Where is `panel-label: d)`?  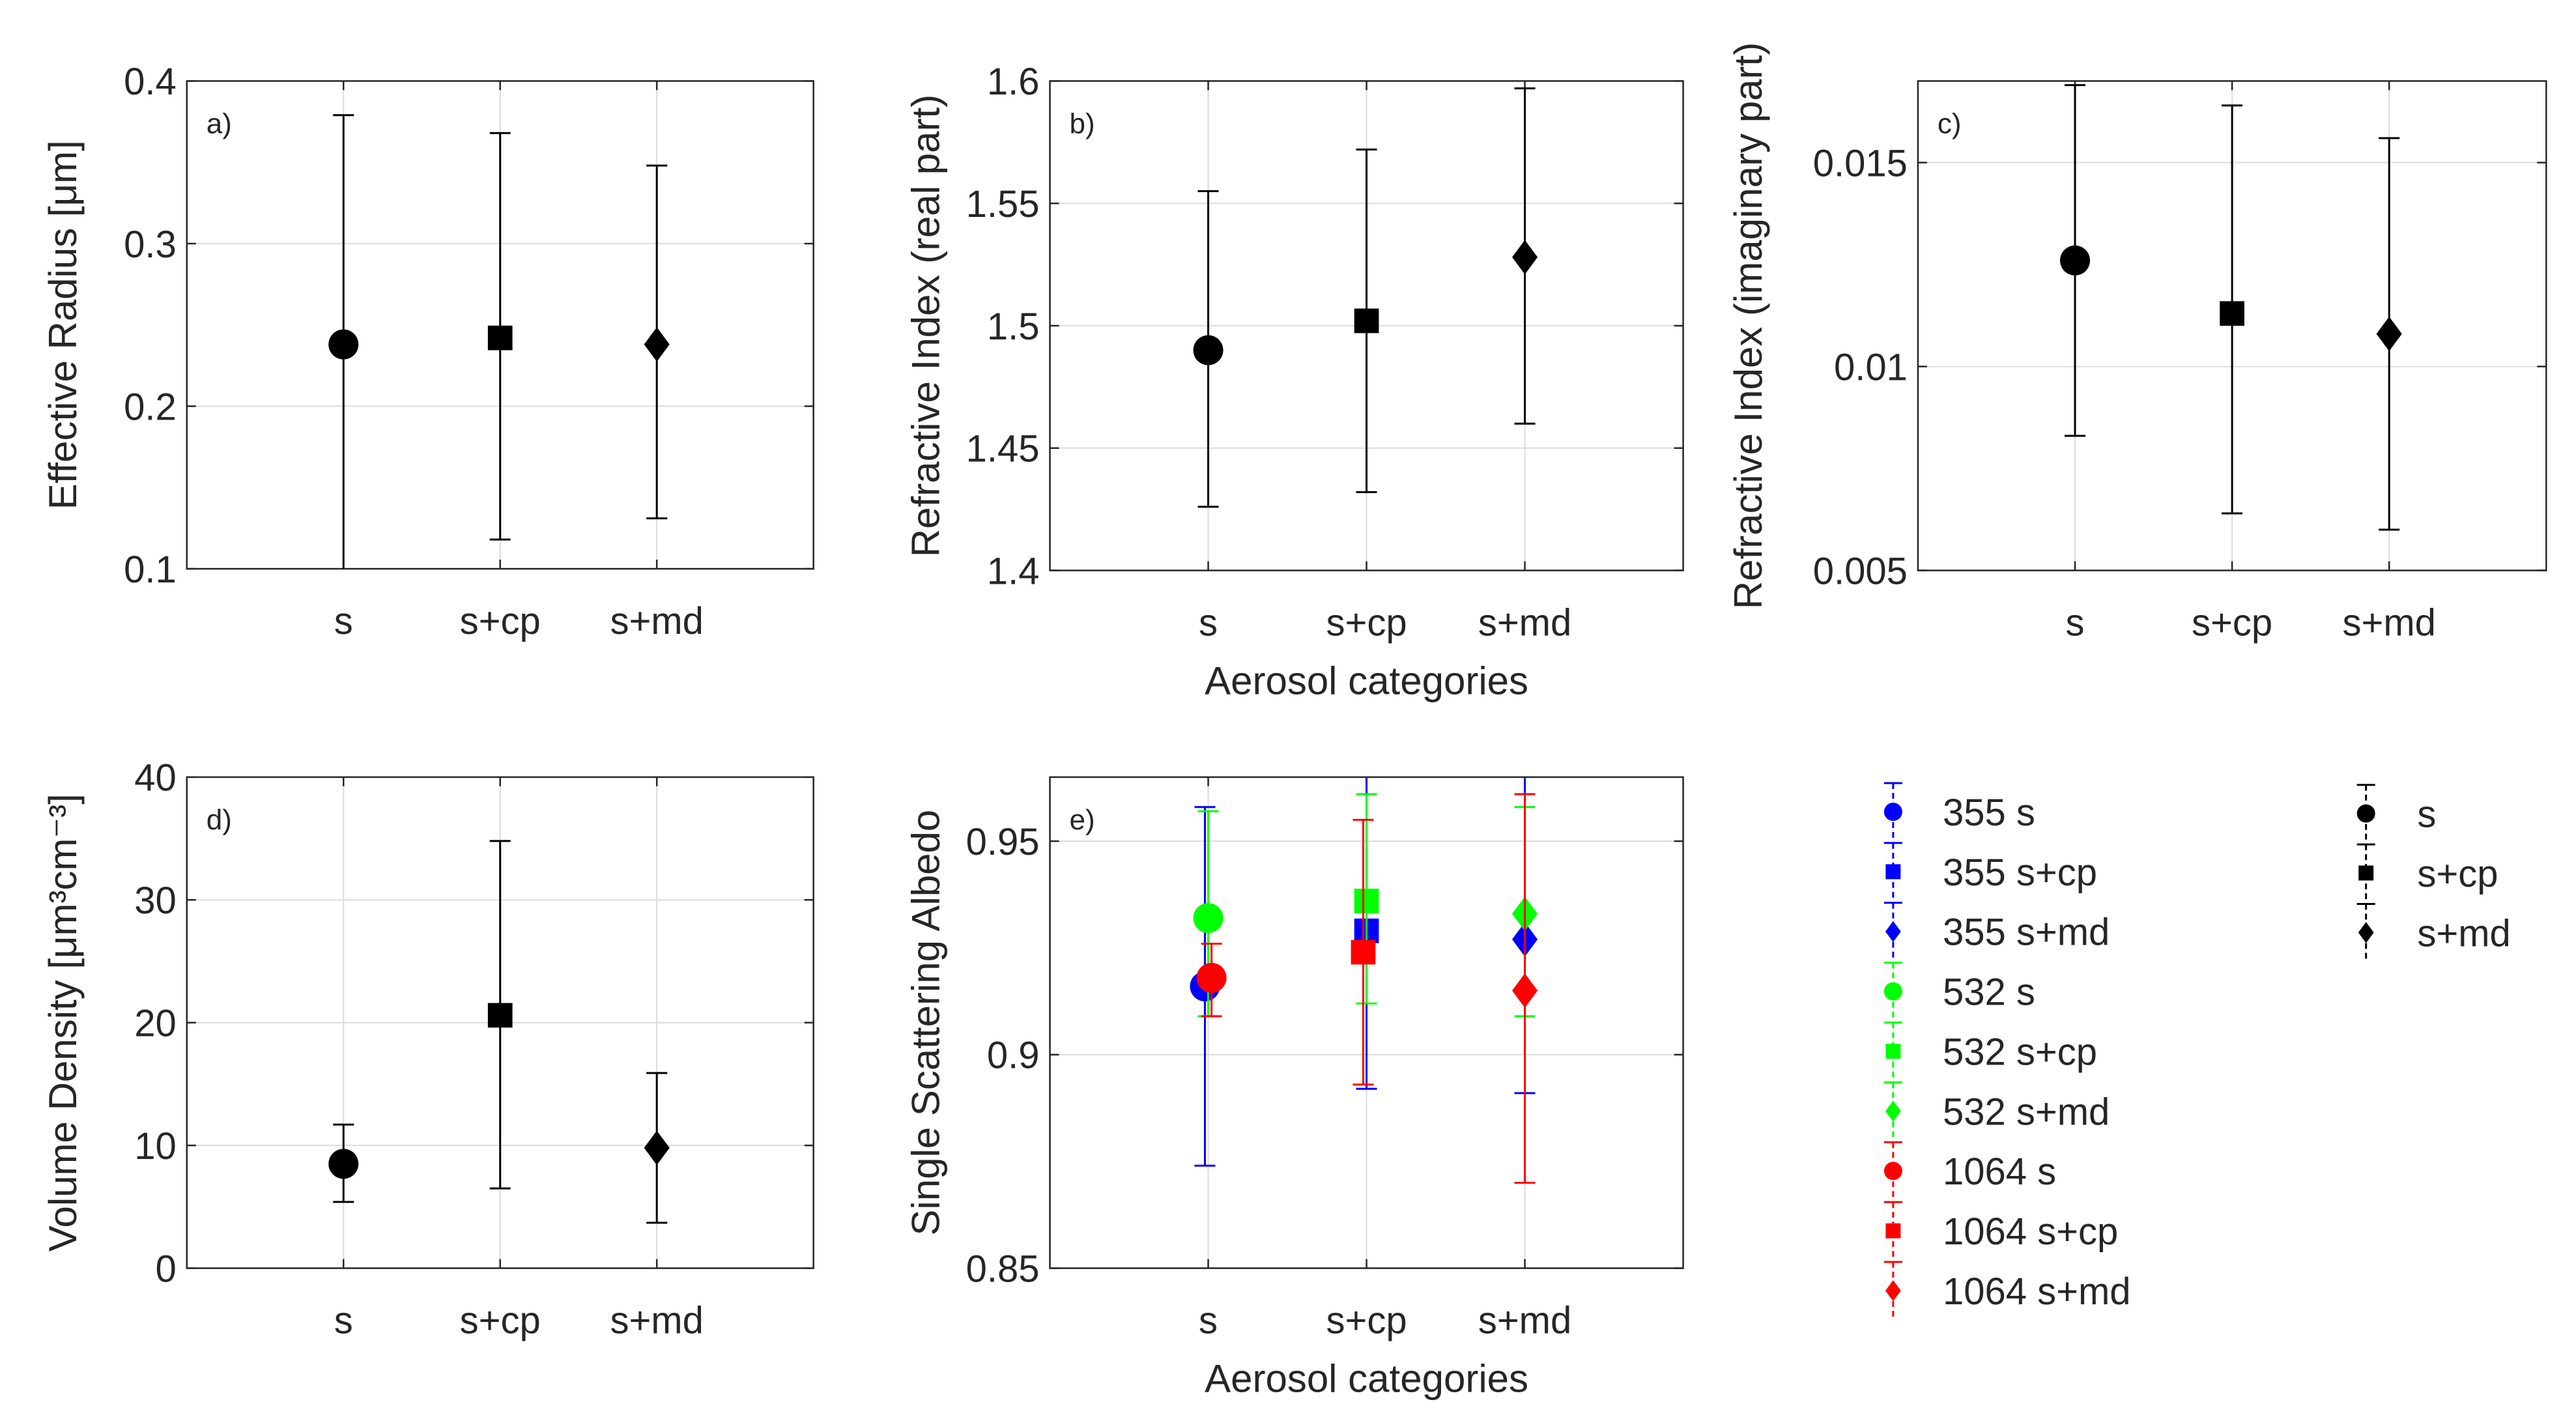
panel-label: d) is located at coordinates (219, 820).